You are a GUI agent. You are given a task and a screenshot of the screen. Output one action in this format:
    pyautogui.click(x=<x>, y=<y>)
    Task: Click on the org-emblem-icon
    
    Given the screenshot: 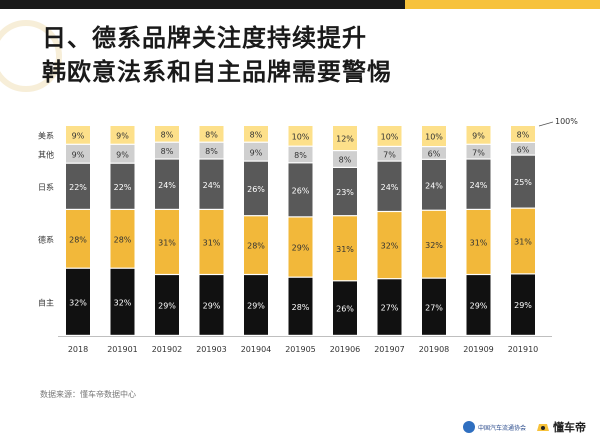 What is the action you would take?
    pyautogui.click(x=468, y=427)
    